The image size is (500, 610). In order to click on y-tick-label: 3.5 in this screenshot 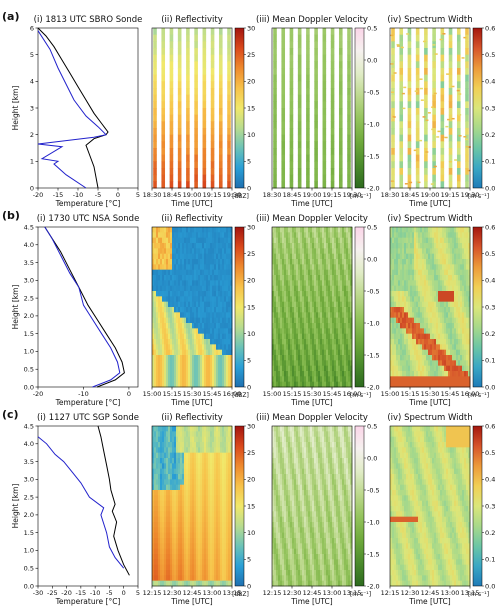, I will do `click(29, 462)`.